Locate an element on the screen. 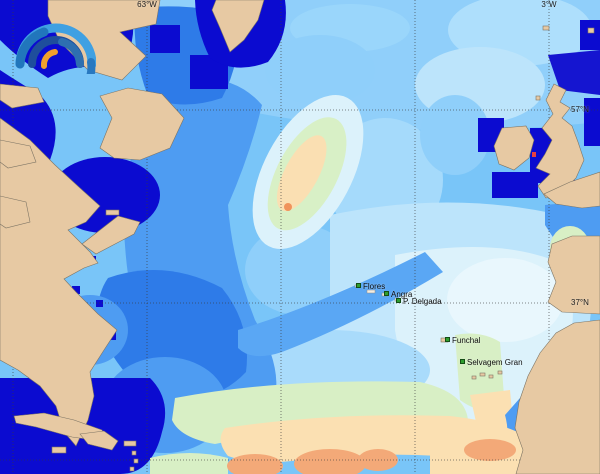 The width and height of the screenshot is (600, 474). land-newfoundland is located at coordinates (142, 124).